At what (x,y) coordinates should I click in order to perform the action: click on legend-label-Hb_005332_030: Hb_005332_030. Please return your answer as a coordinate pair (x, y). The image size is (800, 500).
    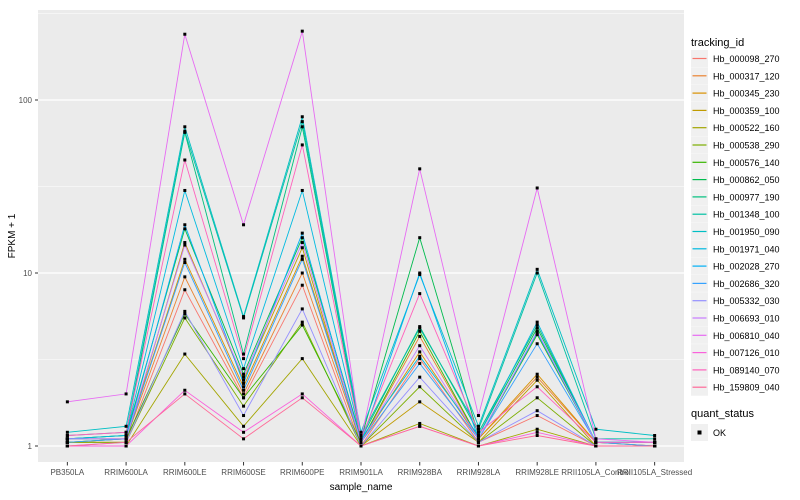
    Looking at the image, I should click on (746, 301).